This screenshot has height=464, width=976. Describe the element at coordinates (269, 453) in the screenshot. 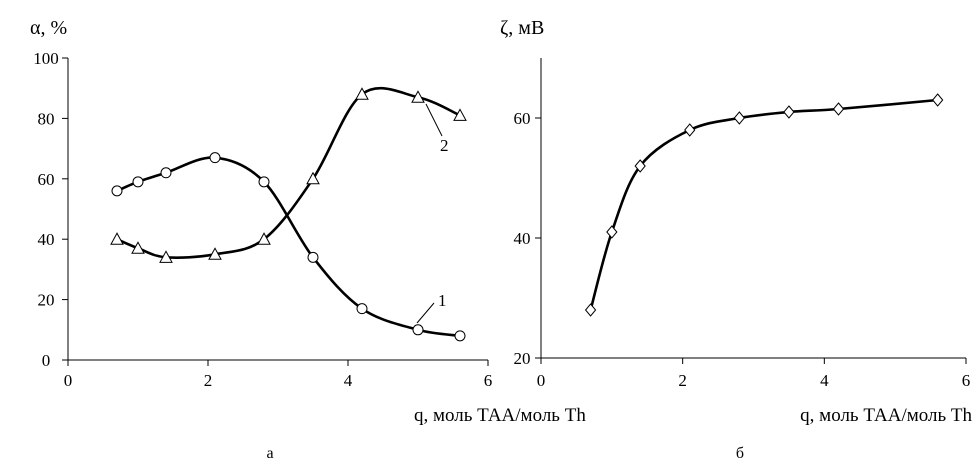

I see `caption-a: а` at that location.